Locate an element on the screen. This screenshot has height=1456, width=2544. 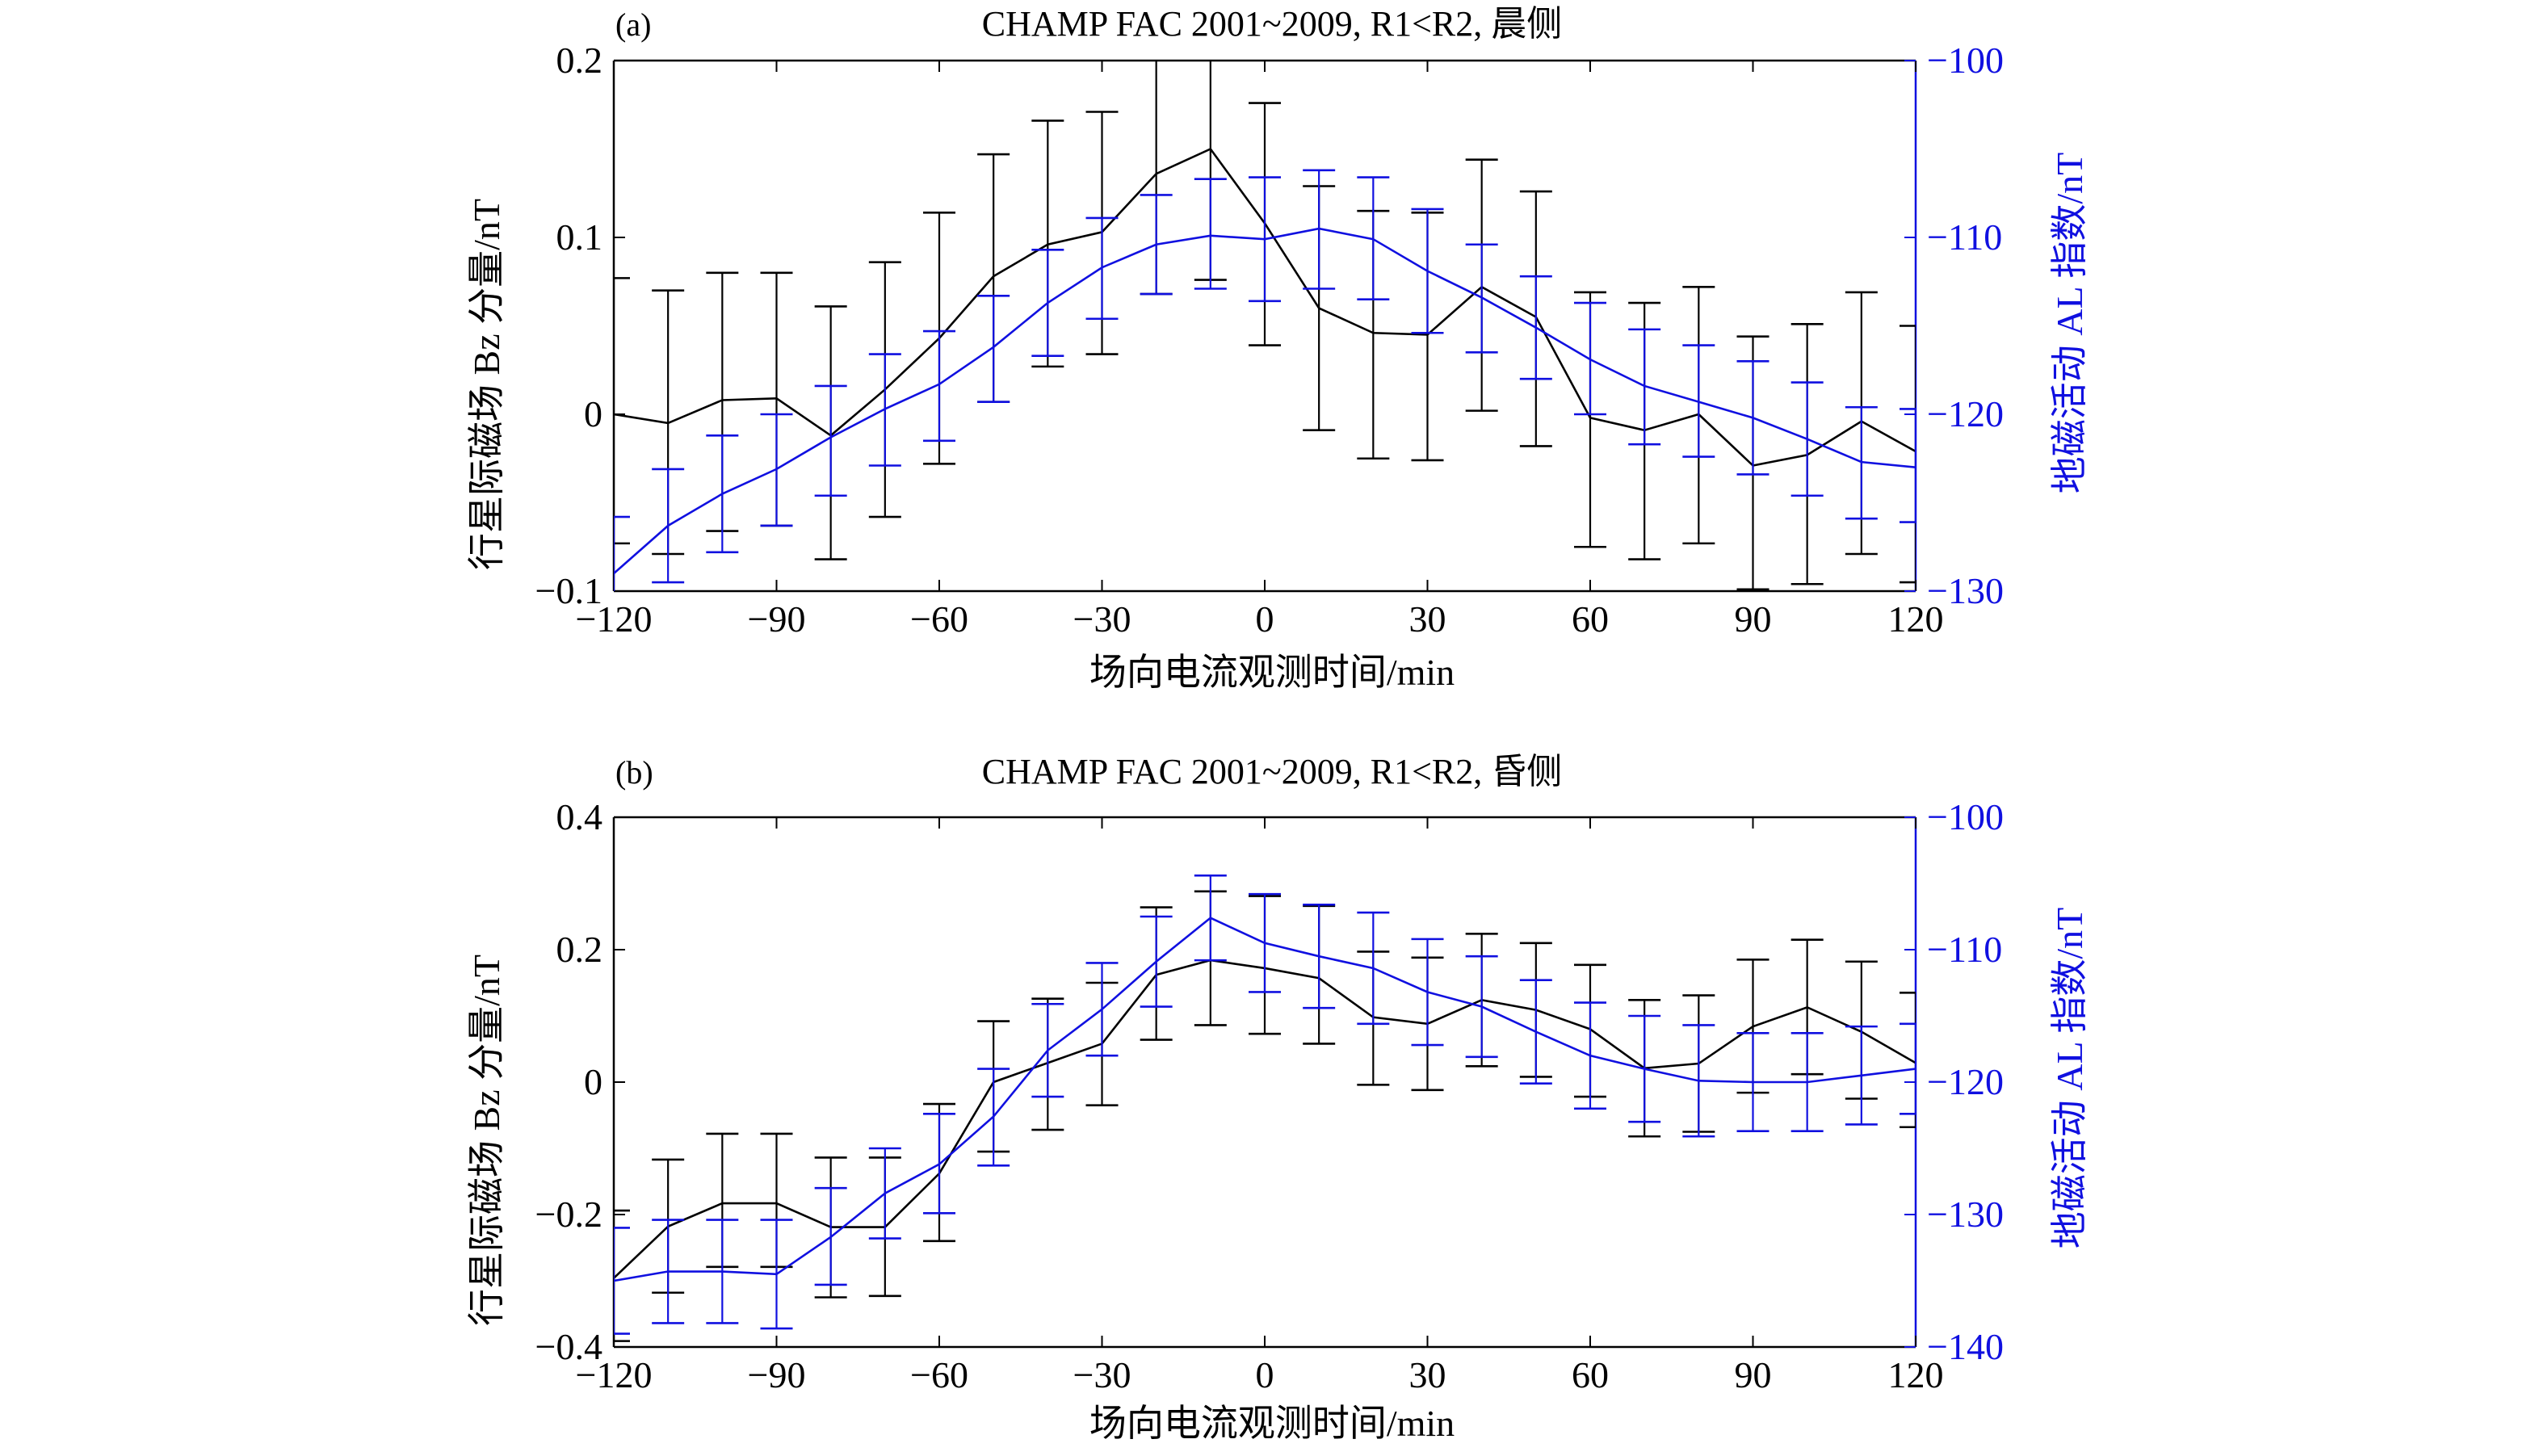
panel-b-y2label: 地磁活动 AL 指数/nT is located at coordinates (2069, 1078).